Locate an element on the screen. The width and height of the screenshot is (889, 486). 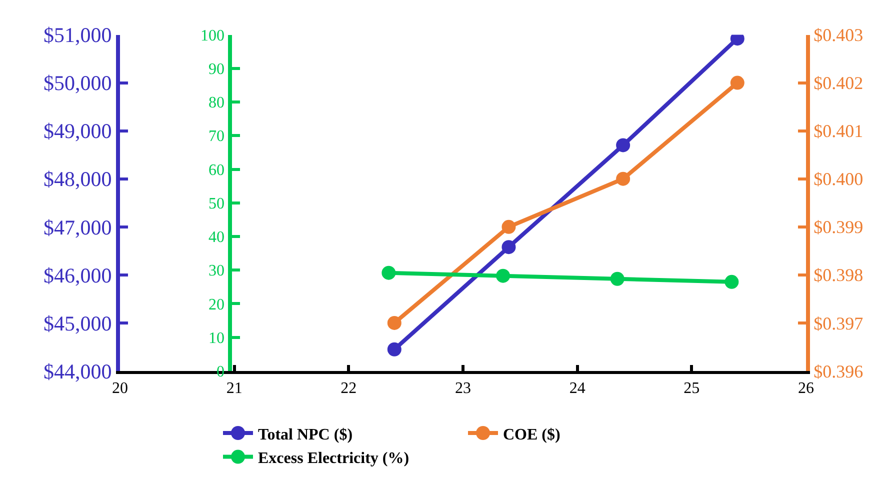
y2-tick-label: $0.403 is located at coordinates (839, 35).